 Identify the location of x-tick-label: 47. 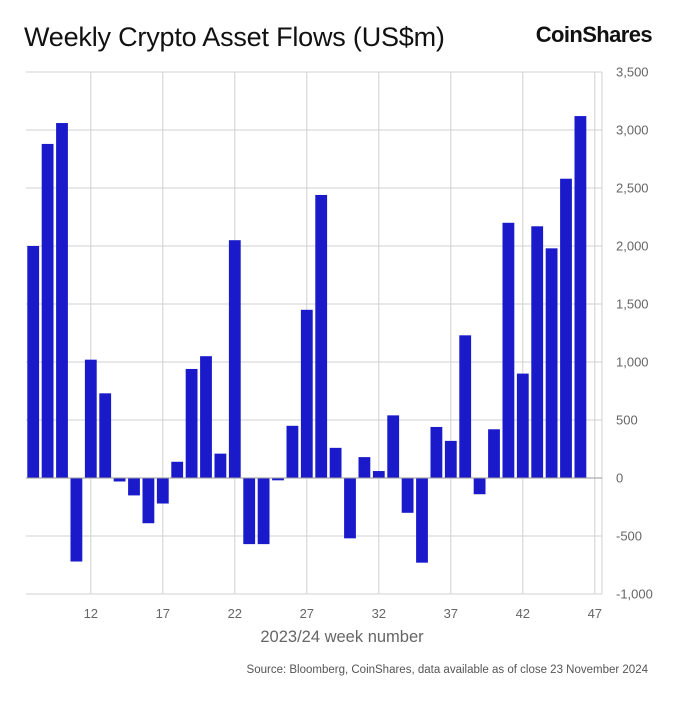
(595, 613).